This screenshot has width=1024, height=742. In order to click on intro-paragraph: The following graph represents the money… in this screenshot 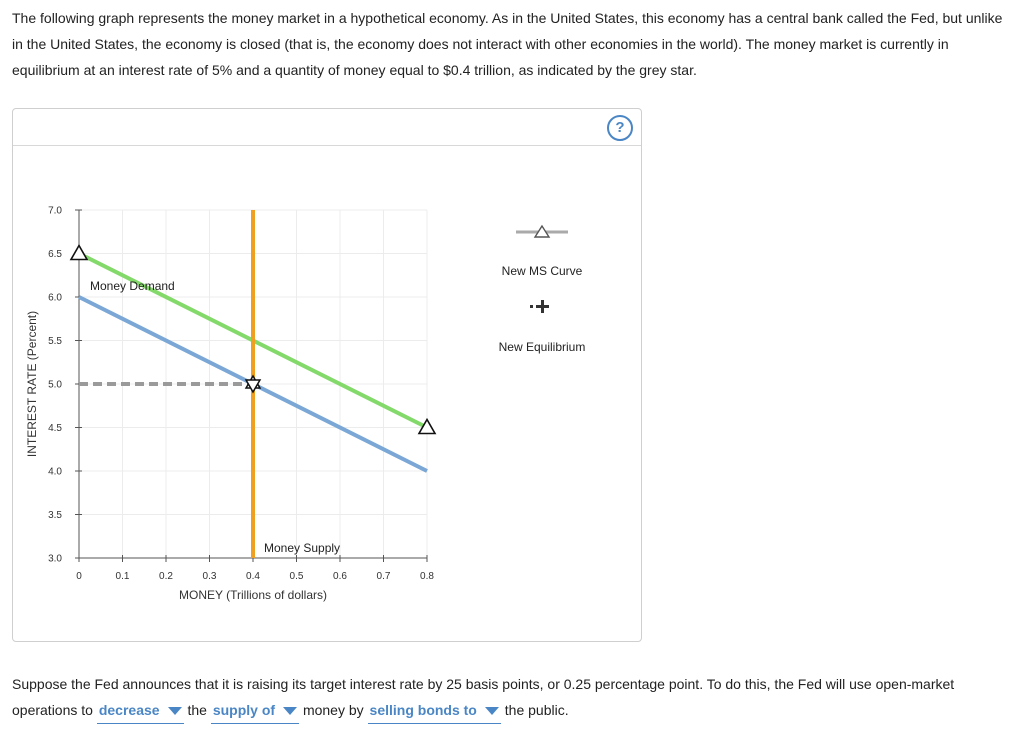, I will do `click(507, 44)`.